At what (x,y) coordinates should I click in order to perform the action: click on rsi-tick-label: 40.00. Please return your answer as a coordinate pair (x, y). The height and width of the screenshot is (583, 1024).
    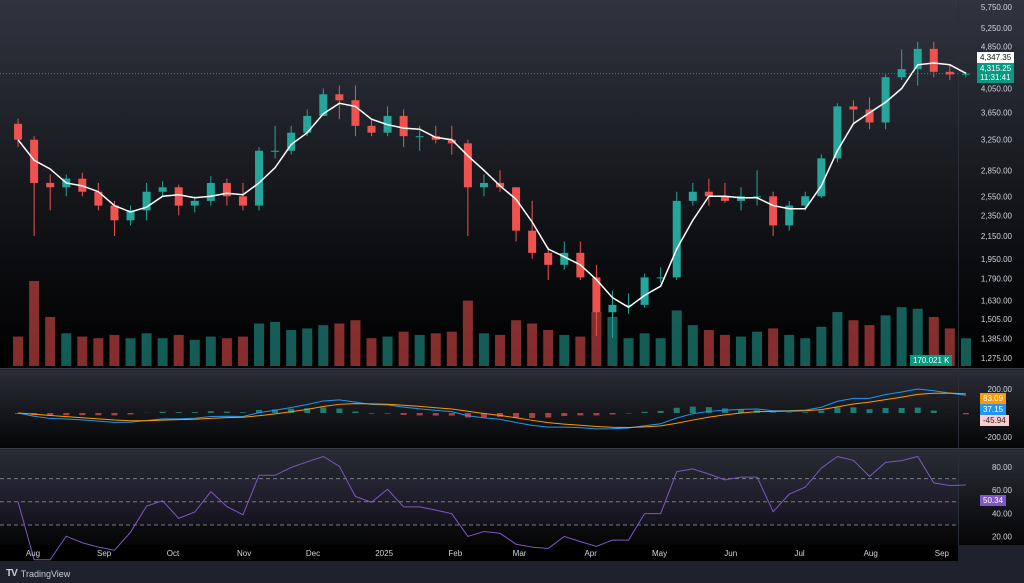
    Looking at the image, I should click on (1002, 513).